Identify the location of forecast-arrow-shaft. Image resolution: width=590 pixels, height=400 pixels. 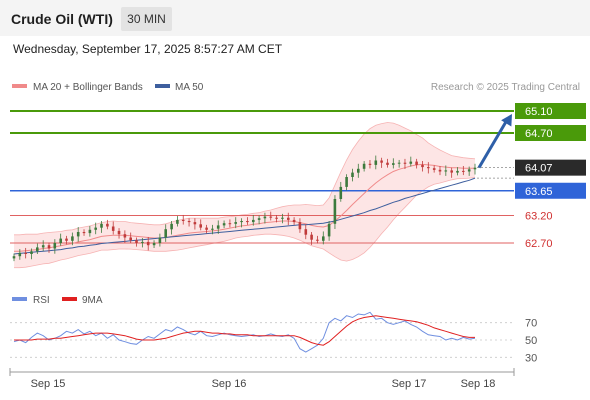
(493, 144).